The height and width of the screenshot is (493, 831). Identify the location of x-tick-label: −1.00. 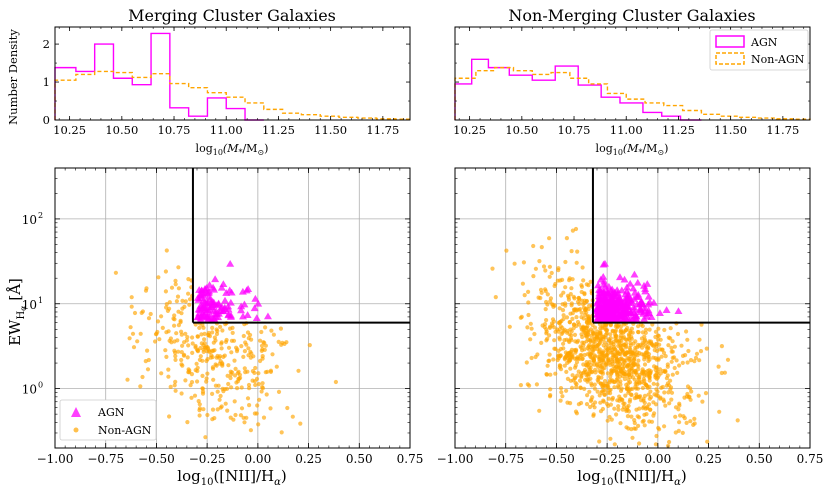
(55, 459).